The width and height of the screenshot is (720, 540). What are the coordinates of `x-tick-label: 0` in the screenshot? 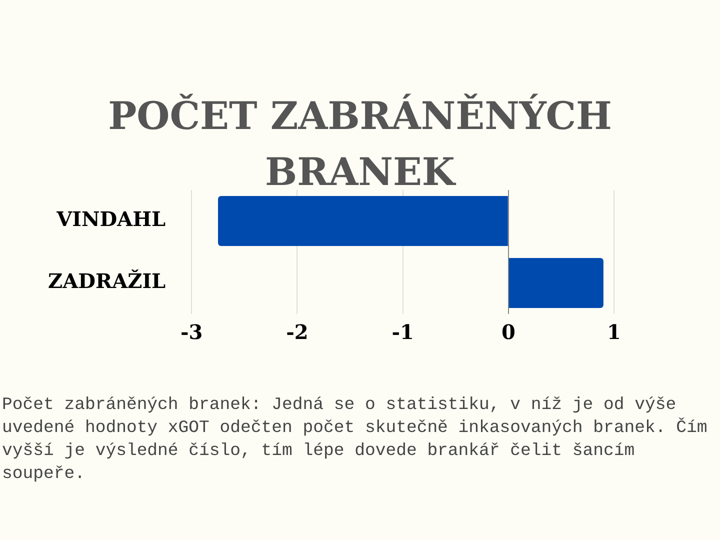 It's located at (508, 332).